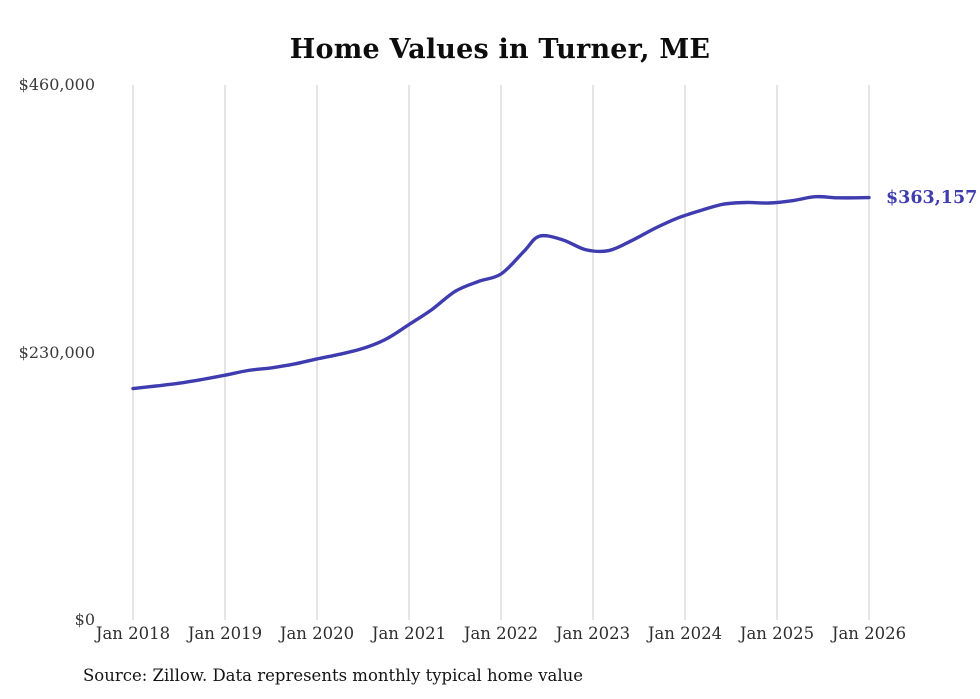 Image resolution: width=980 pixels, height=699 pixels. Describe the element at coordinates (685, 633) in the screenshot. I see `x-tick-label: Jan 2024` at that location.